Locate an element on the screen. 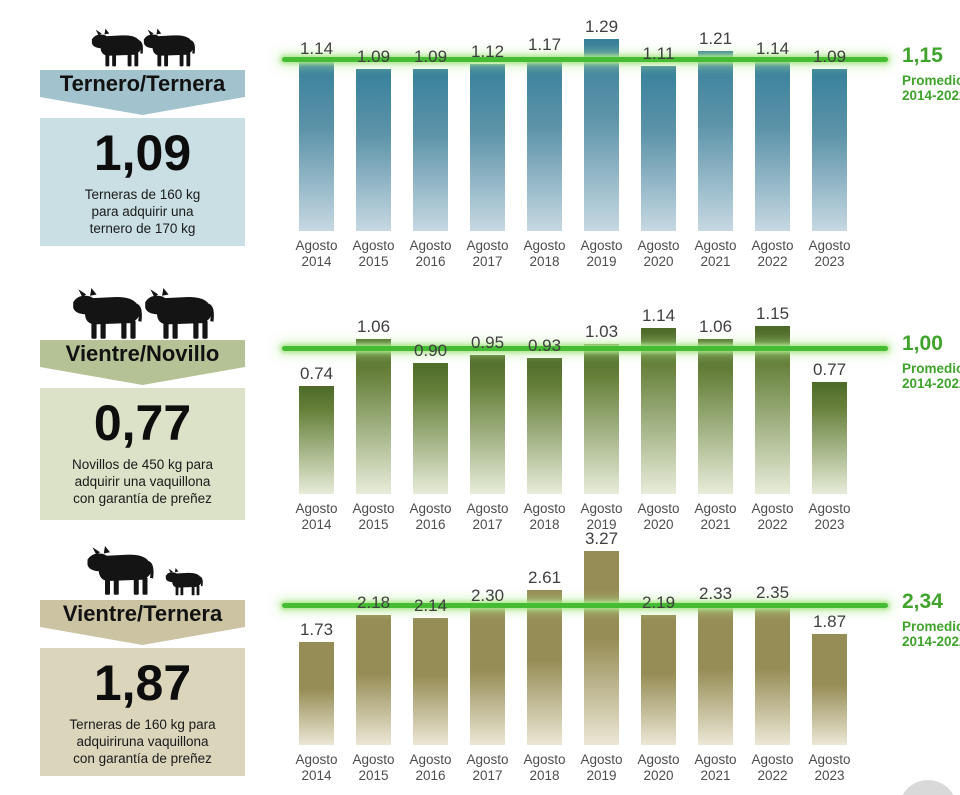  bar-value-label: 0.95 is located at coordinates (487, 343).